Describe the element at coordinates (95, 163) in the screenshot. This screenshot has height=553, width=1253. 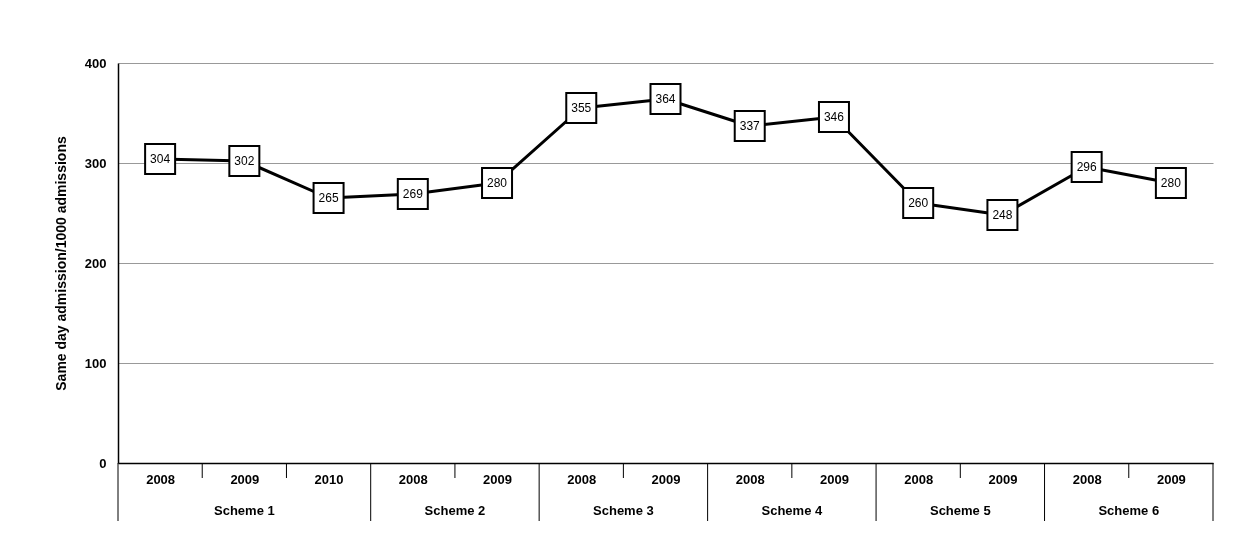
I see `y-tick-label: 300` at that location.